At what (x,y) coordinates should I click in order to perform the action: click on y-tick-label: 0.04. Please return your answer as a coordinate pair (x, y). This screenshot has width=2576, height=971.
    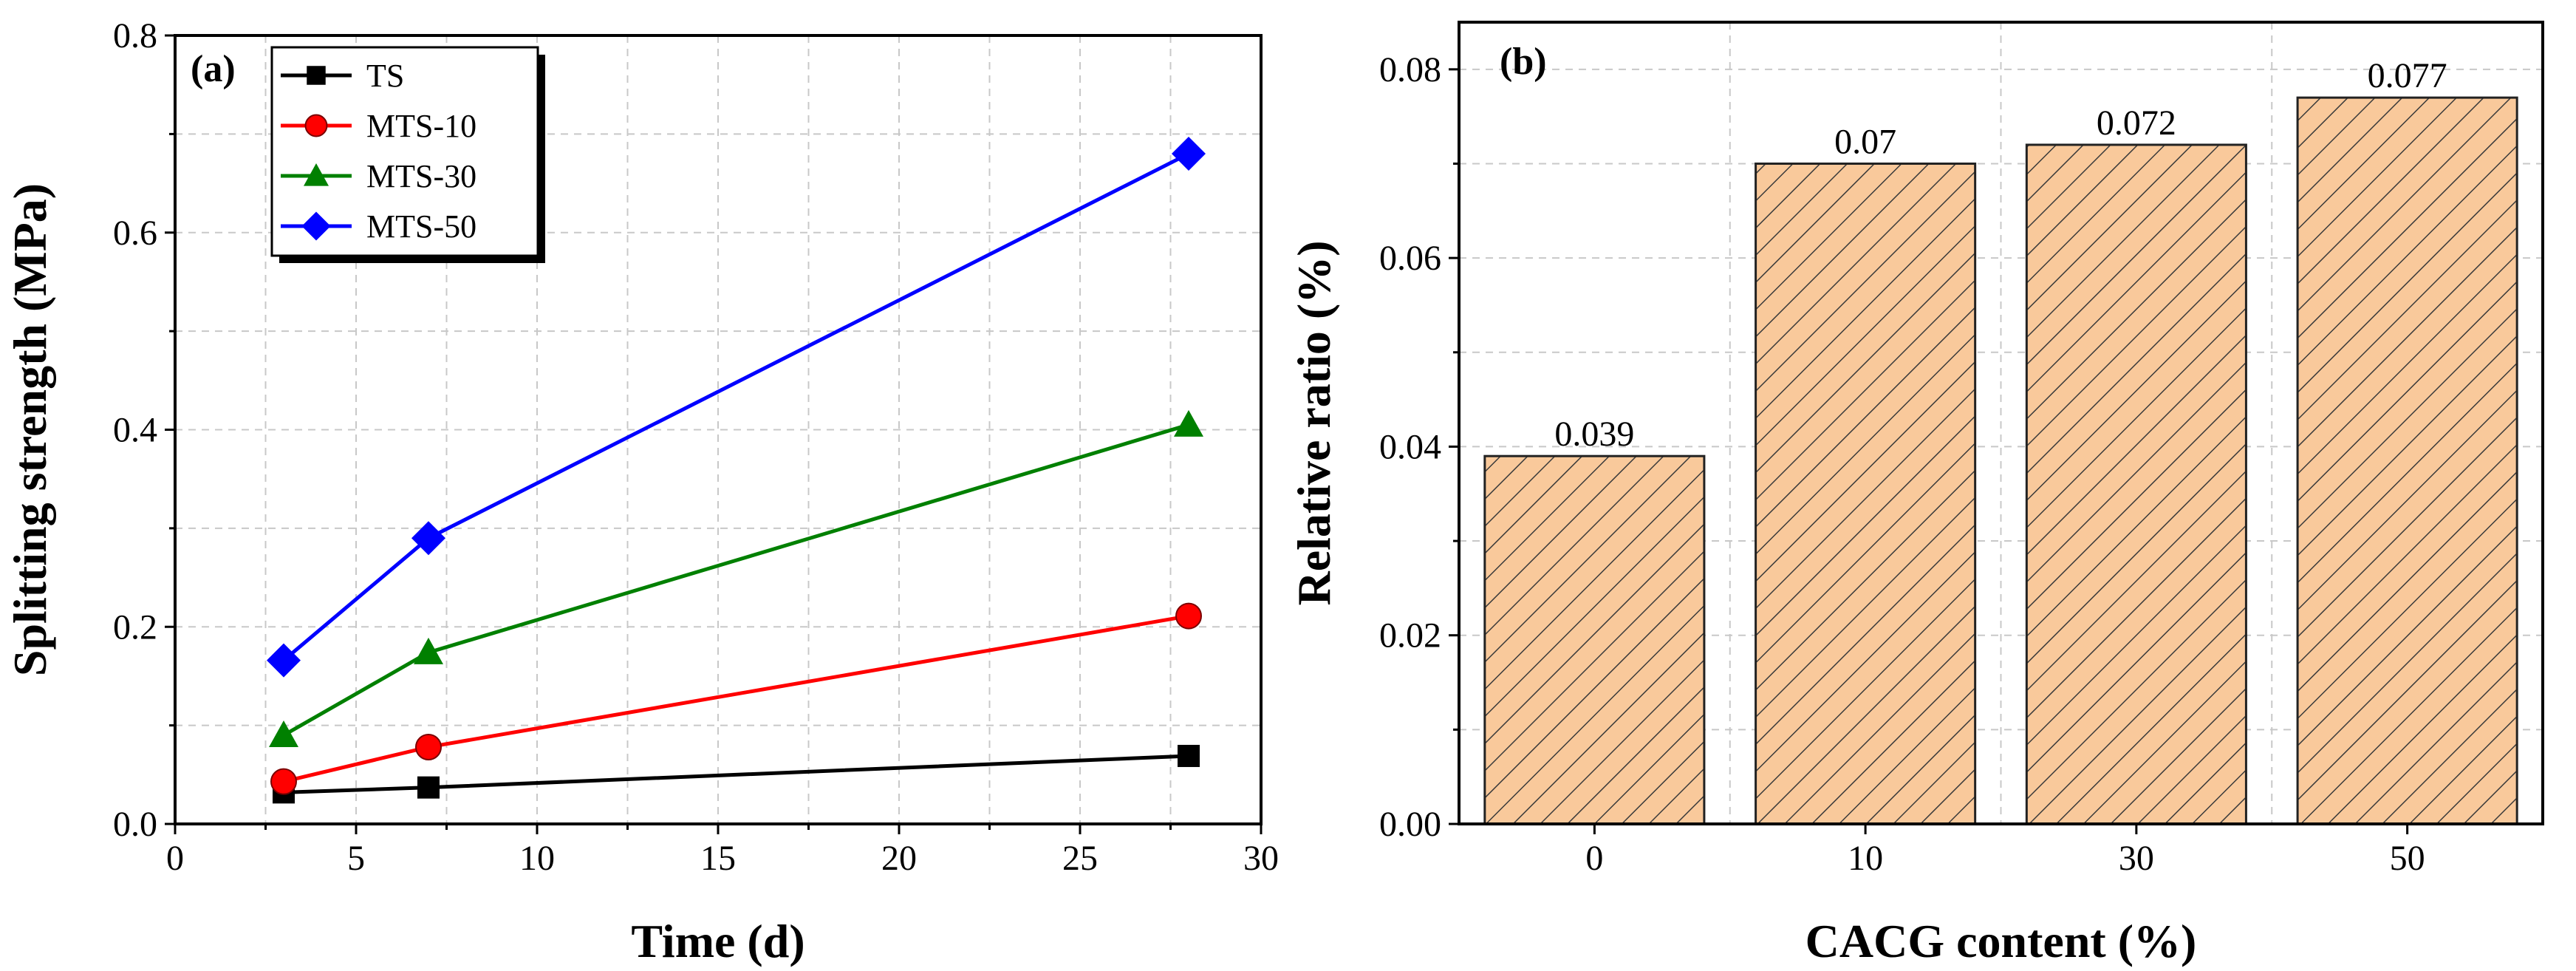
    Looking at the image, I should click on (1410, 446).